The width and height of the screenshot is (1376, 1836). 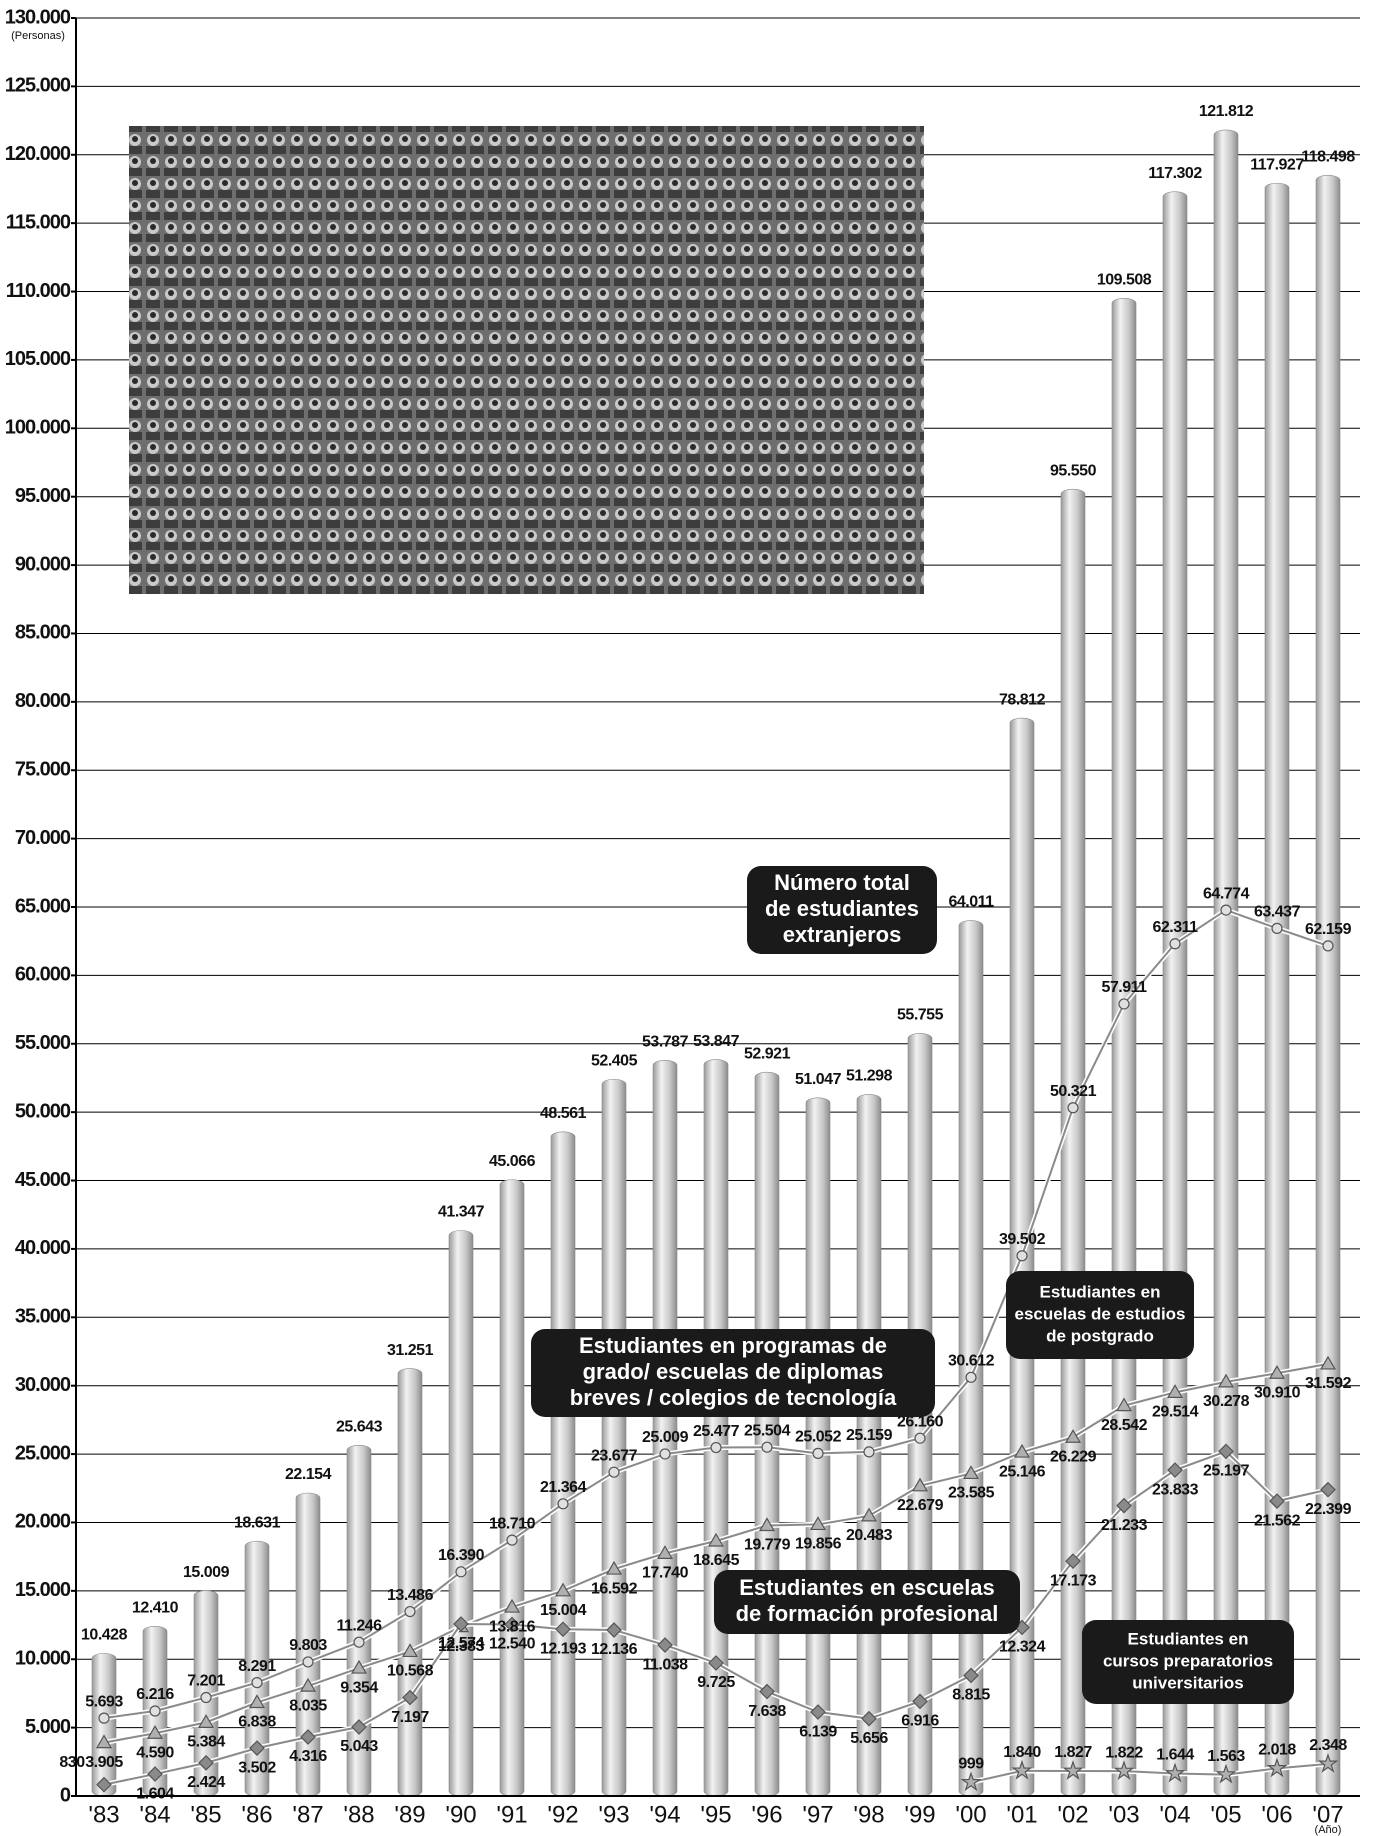 I want to click on data-label: 53.847, so click(x=716, y=1041).